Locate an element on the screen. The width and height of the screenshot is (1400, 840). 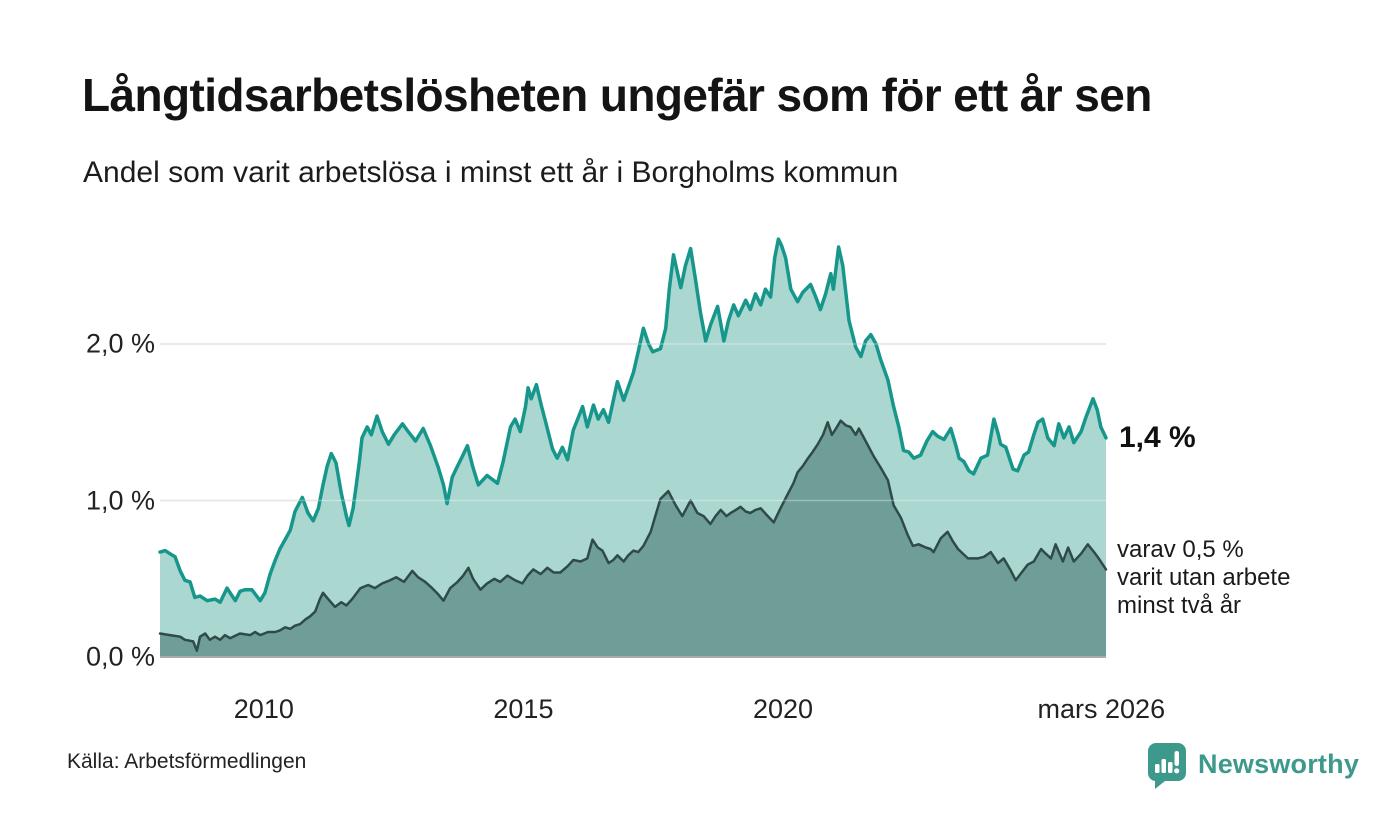
two-year-annotation-line2: varit utan arbete is located at coordinates (1204, 578).